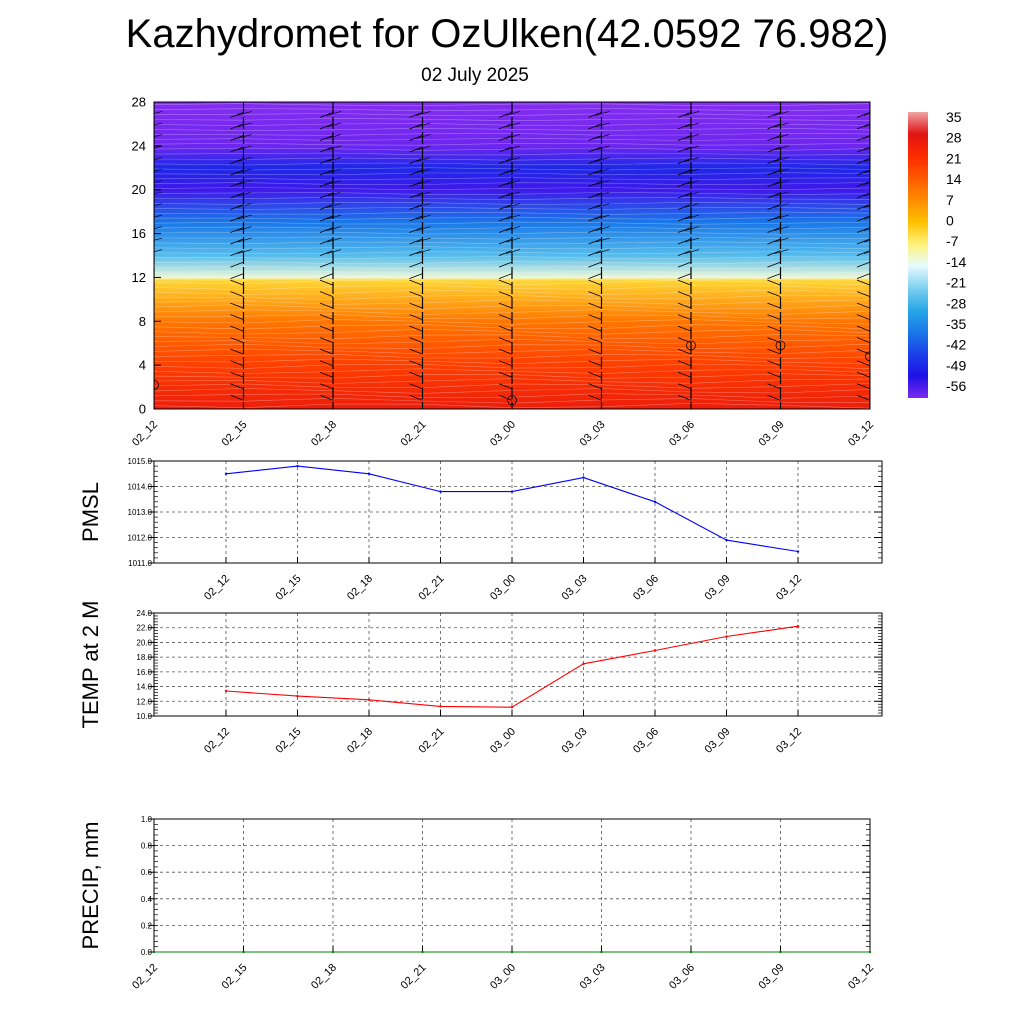 The width and height of the screenshot is (1024, 1024). What do you see at coordinates (140, 512) in the screenshot?
I see `y-tick-label: 1013.0` at bounding box center [140, 512].